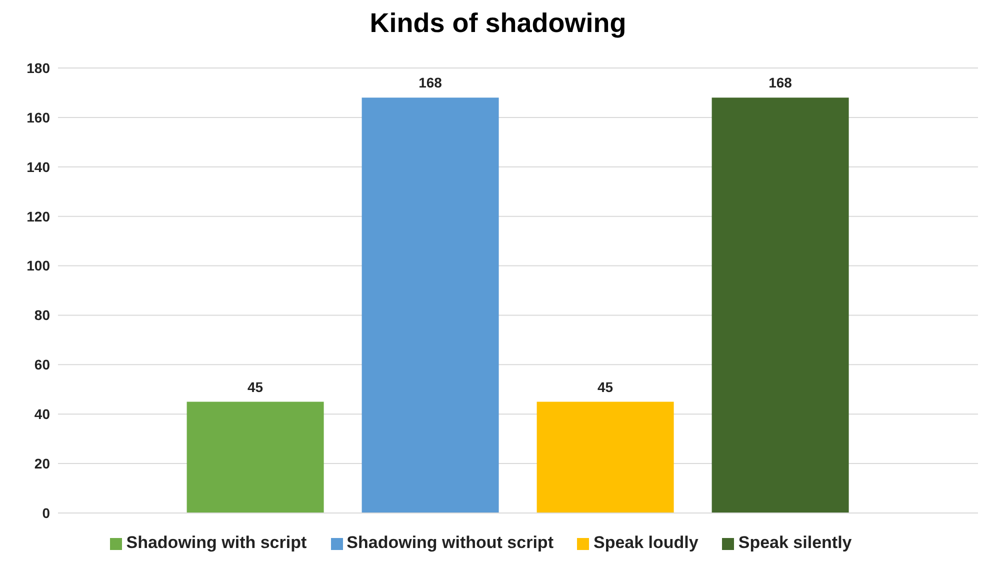  What do you see at coordinates (795, 542) in the screenshot?
I see `legend-label: Speak silently` at bounding box center [795, 542].